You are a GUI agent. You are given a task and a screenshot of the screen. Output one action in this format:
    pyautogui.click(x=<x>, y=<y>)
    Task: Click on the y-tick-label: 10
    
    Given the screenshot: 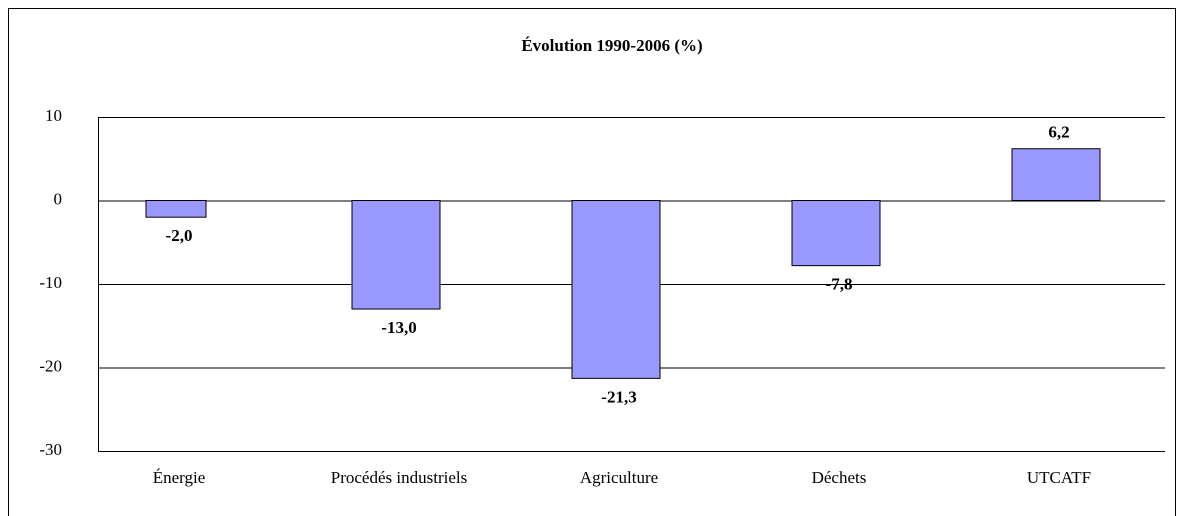 What is the action you would take?
    pyautogui.click(x=53, y=115)
    